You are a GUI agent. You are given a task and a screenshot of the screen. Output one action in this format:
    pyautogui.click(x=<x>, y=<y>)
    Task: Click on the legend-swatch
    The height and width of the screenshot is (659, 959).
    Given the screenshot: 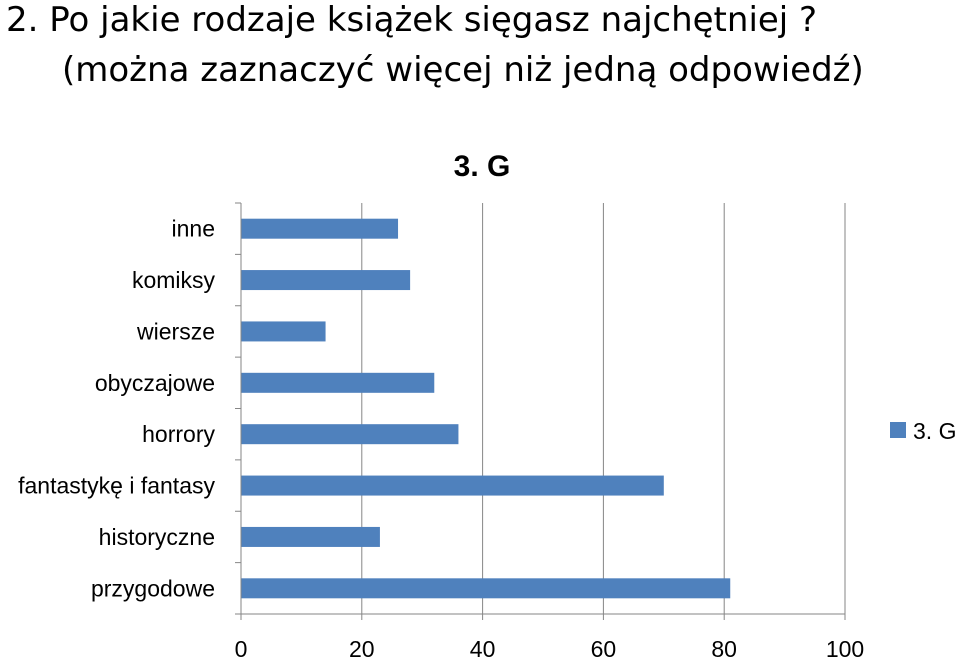 What is the action you would take?
    pyautogui.click(x=898, y=430)
    